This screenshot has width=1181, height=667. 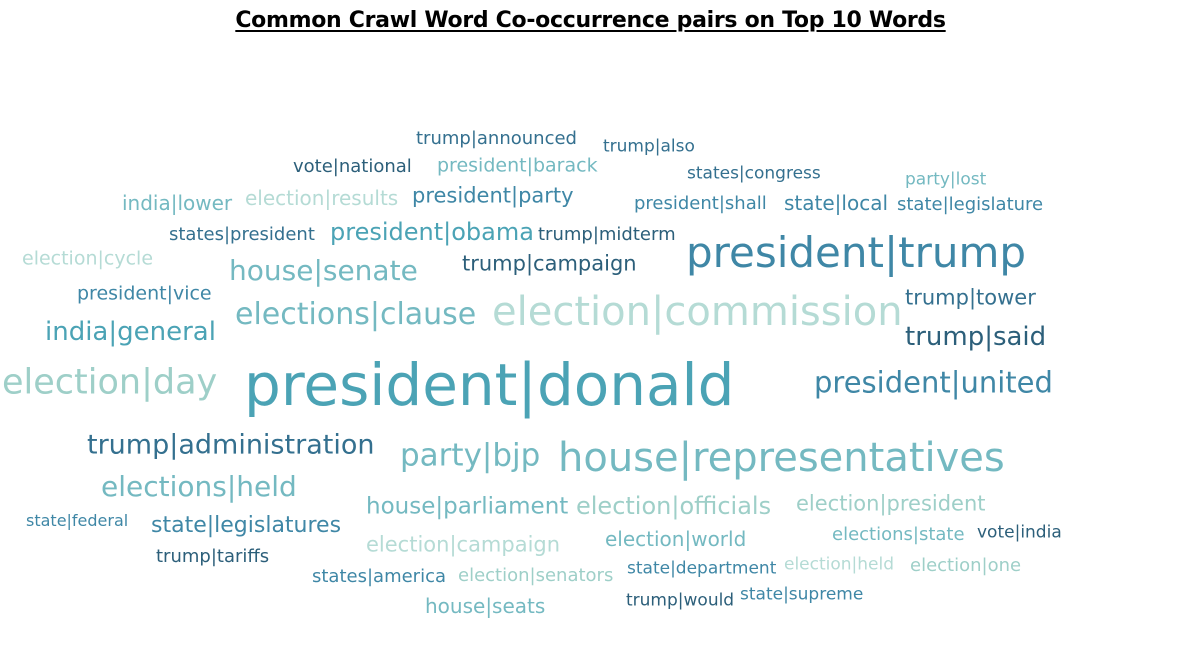 I want to click on word-election-campaign: election|campaign, so click(x=463, y=544).